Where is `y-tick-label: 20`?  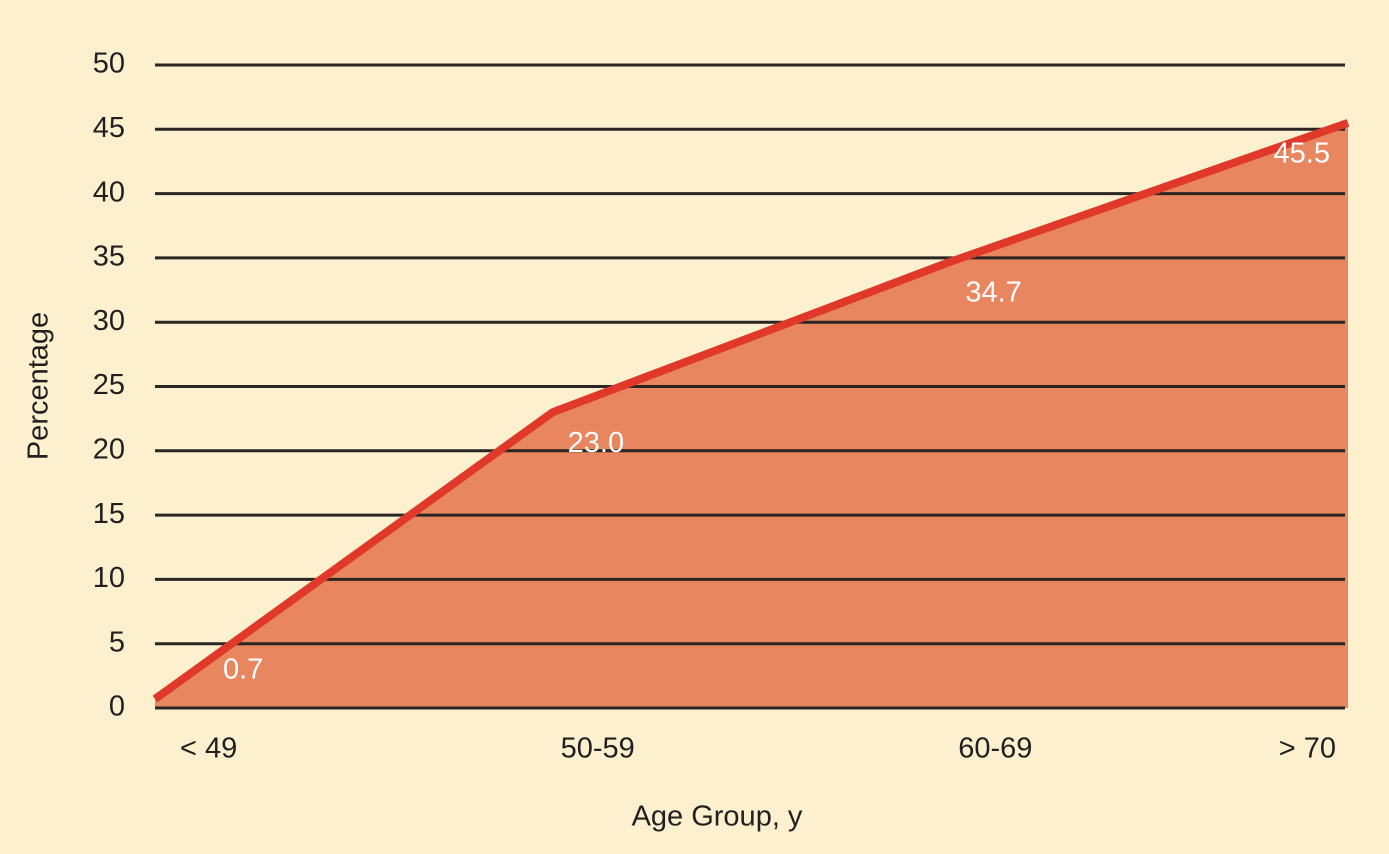
y-tick-label: 20 is located at coordinates (109, 449).